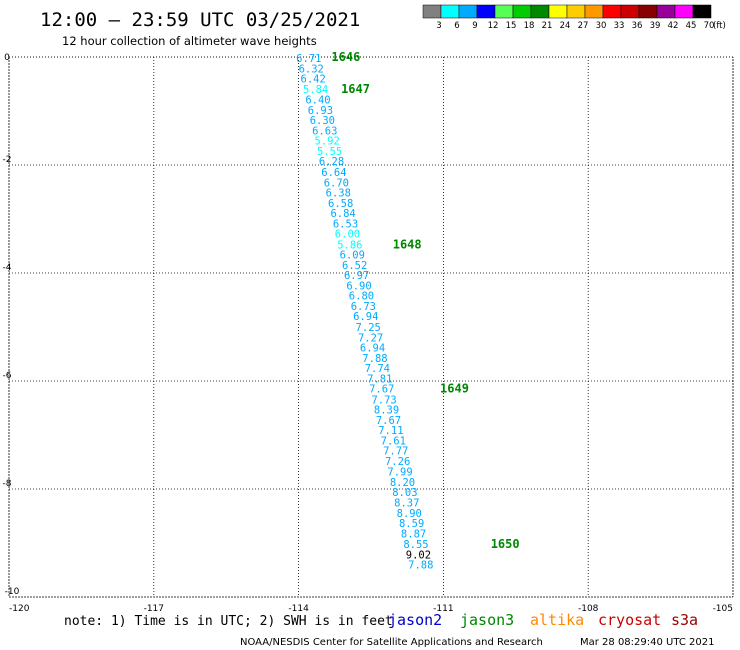  Describe the element at coordinates (329, 152) in the screenshot. I see `swh-value-label: 5.55` at that location.